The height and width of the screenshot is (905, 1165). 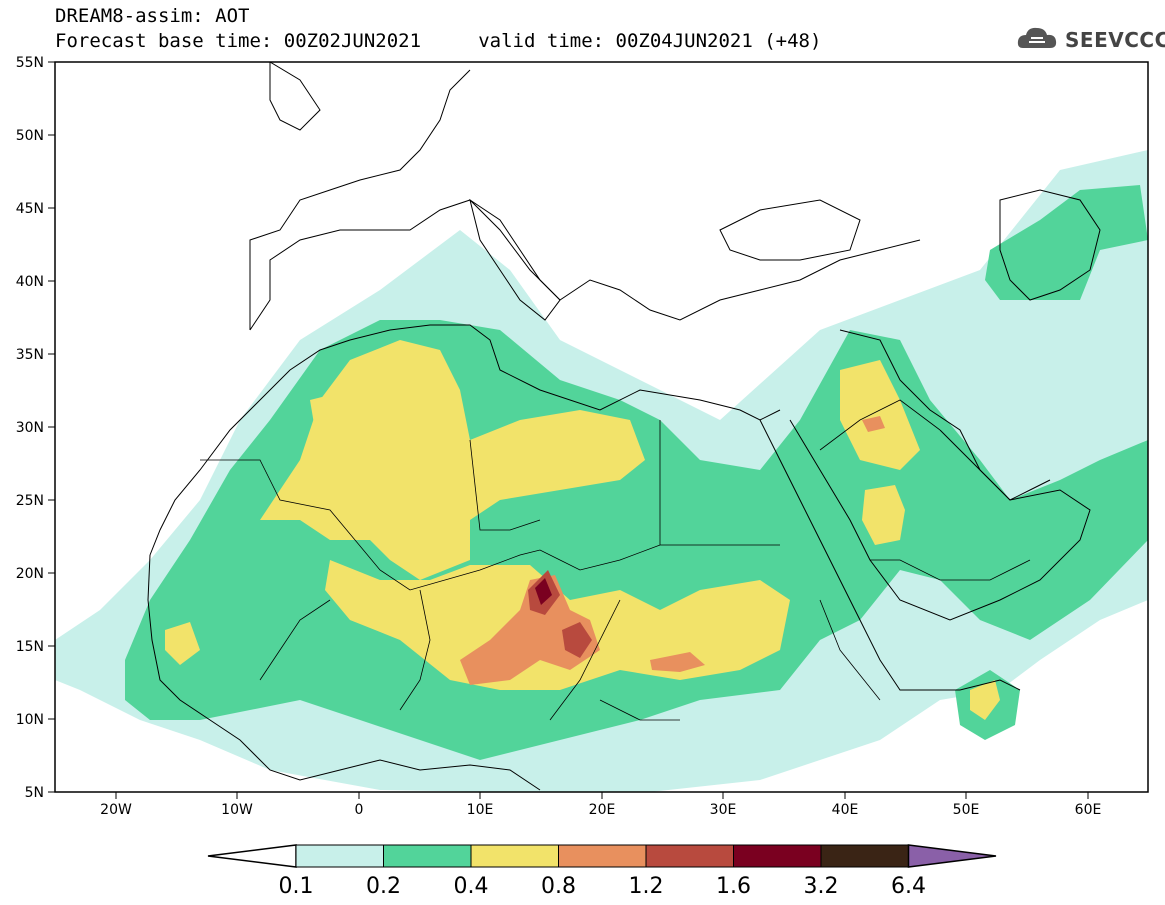 What do you see at coordinates (30, 282) in the screenshot?
I see `lat-label: 40N` at bounding box center [30, 282].